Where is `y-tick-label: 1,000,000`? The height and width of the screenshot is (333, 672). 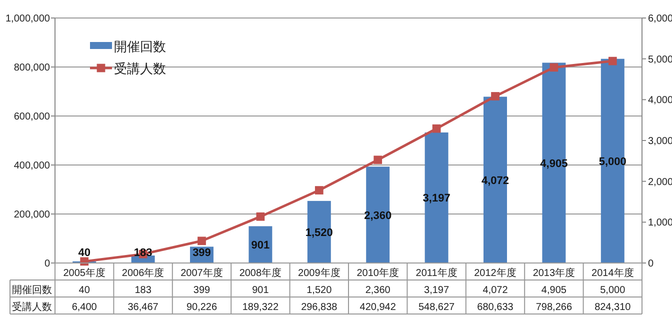
y-tick-label: 1,000,000 is located at coordinates (28, 19).